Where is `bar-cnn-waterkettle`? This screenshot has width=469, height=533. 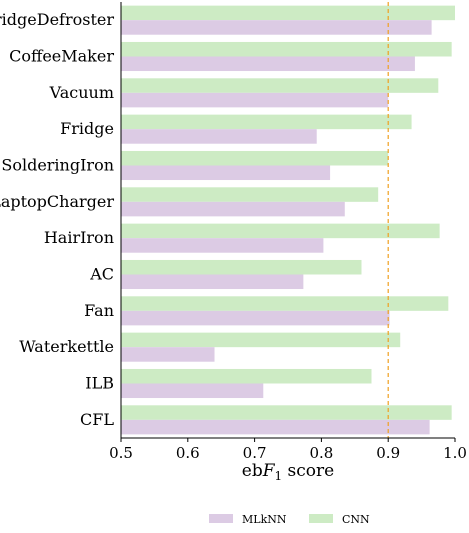 bar-cnn-waterkettle is located at coordinates (261, 340).